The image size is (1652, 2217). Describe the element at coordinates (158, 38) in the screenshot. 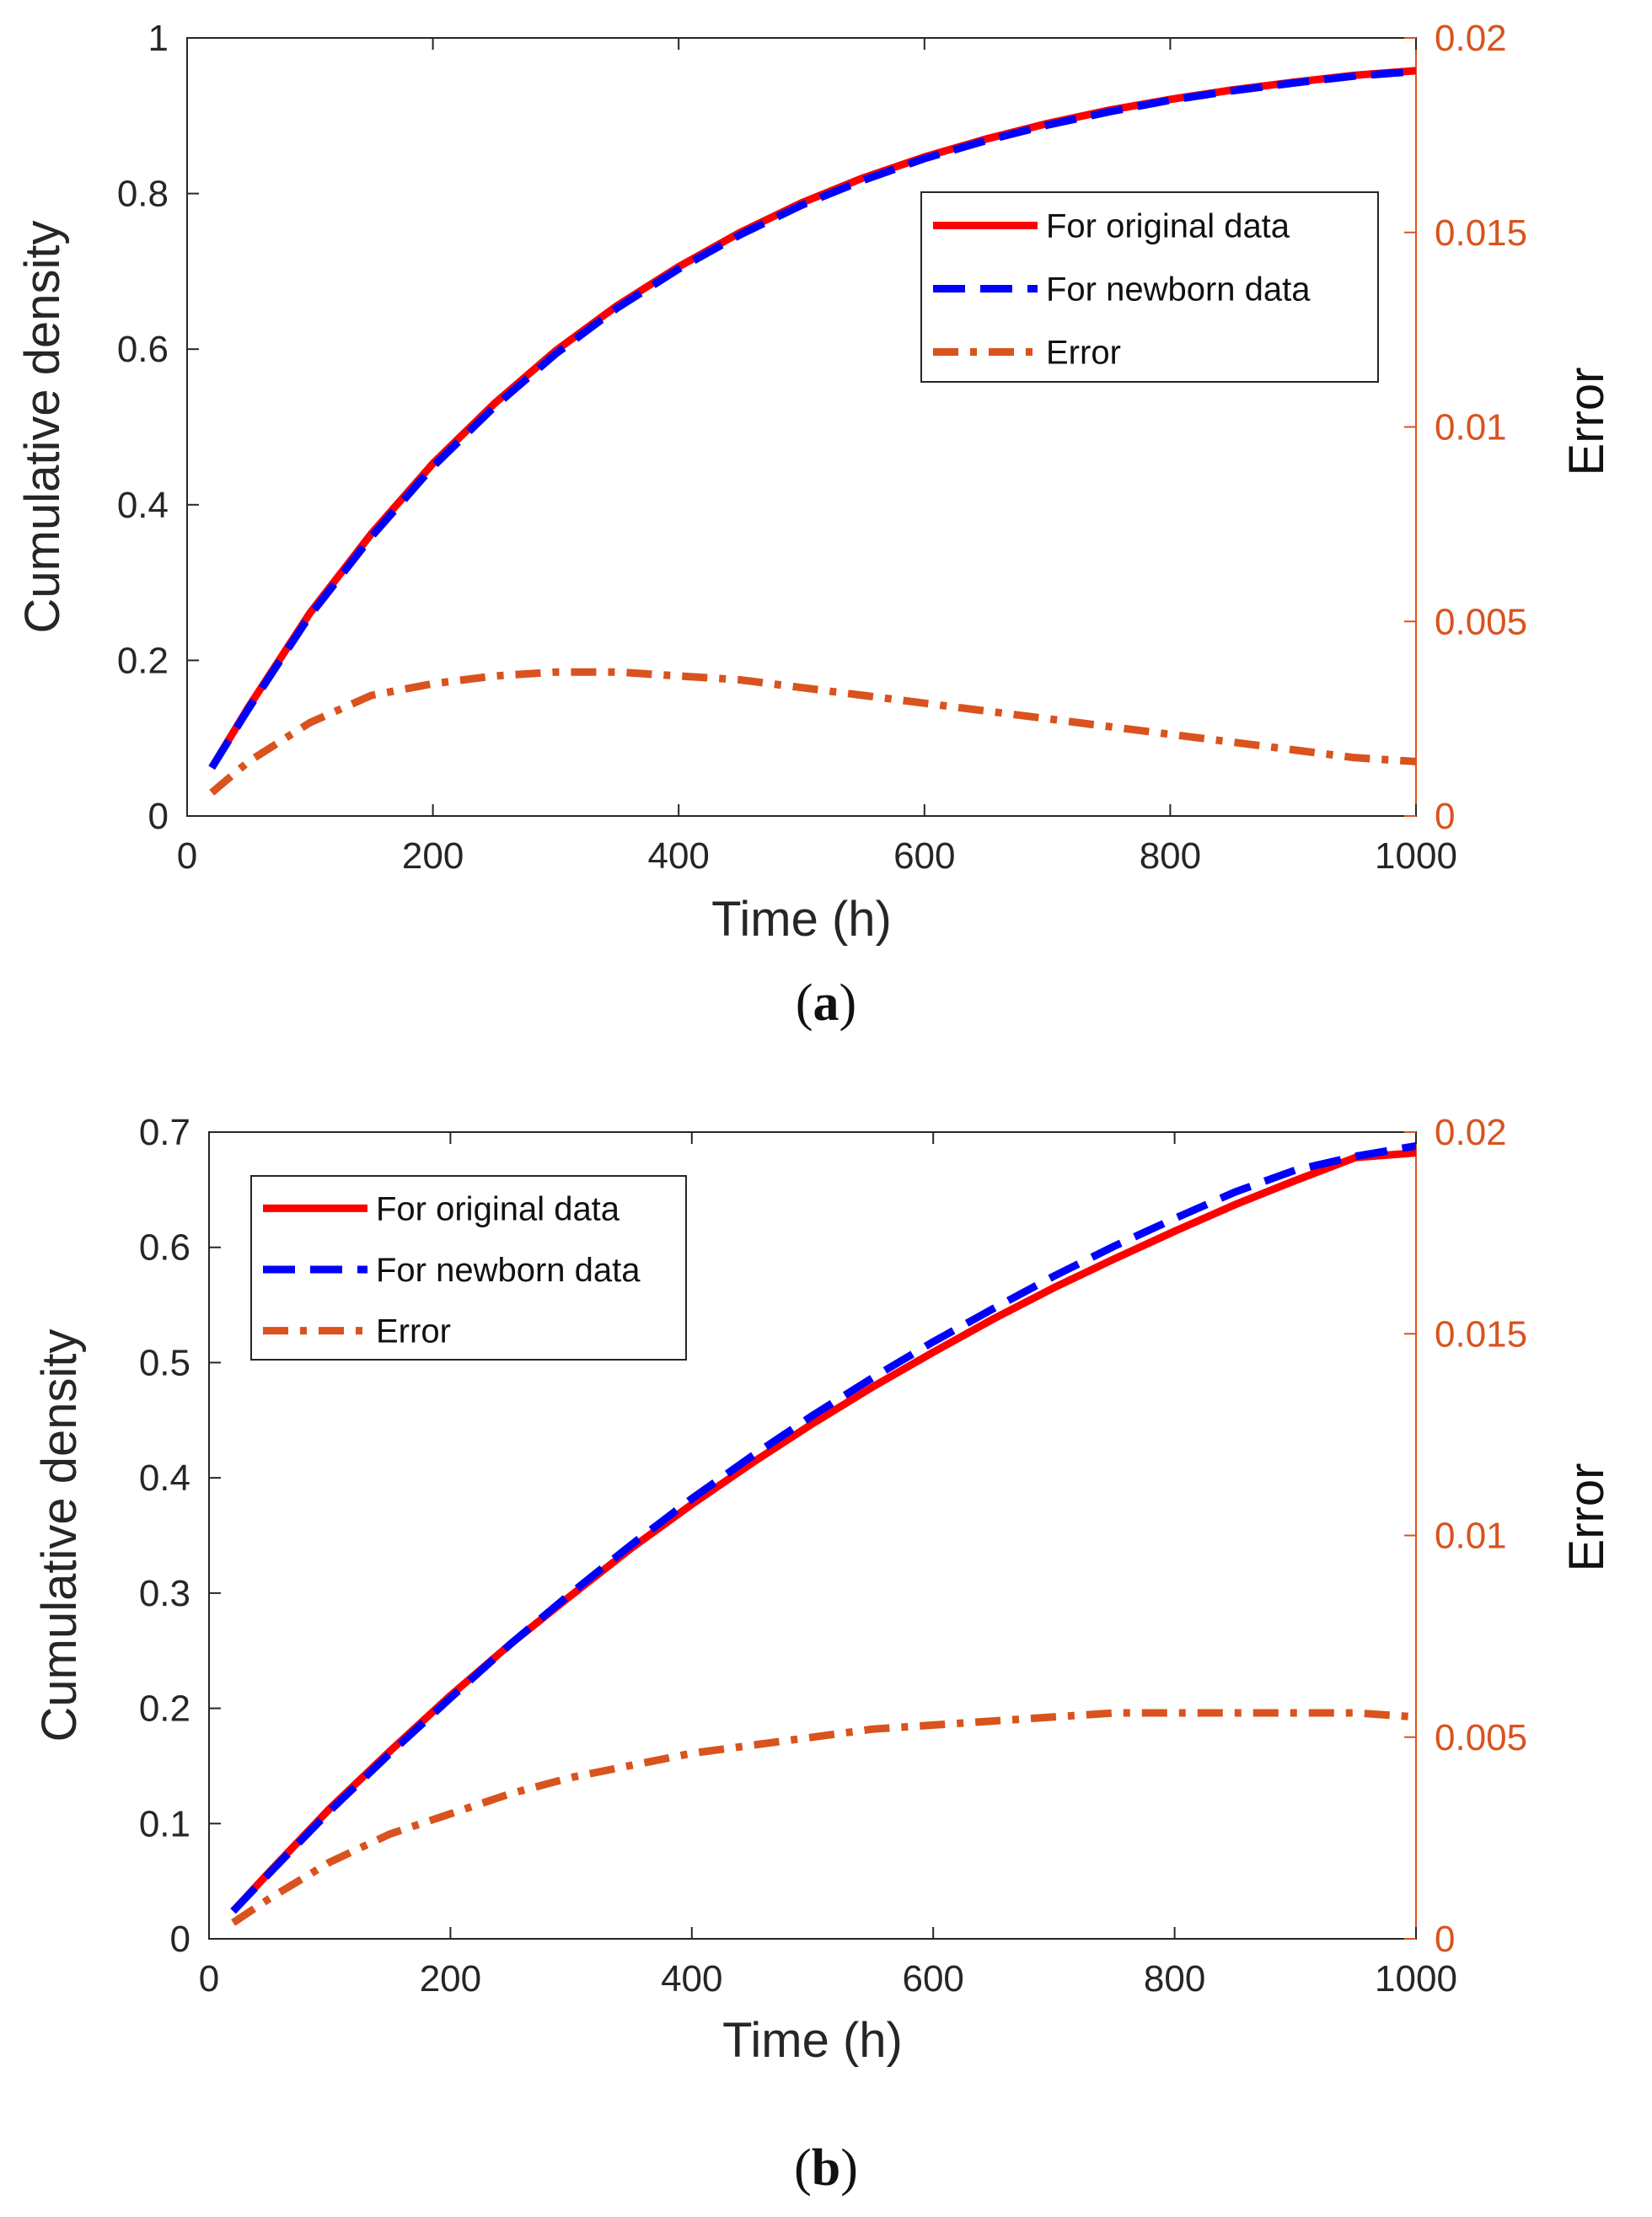

I see `y-left-tick-label: 1` at that location.